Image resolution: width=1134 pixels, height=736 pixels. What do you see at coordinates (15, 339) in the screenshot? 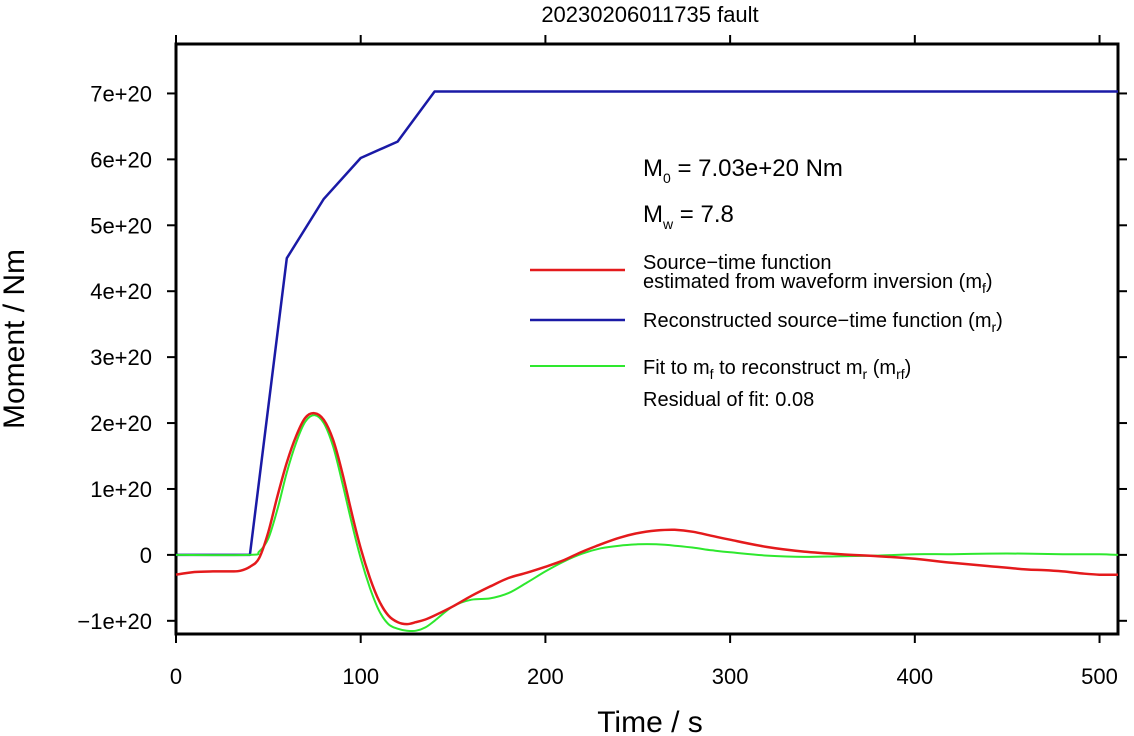
I see `y-axis-label: Moment / Nm` at bounding box center [15, 339].